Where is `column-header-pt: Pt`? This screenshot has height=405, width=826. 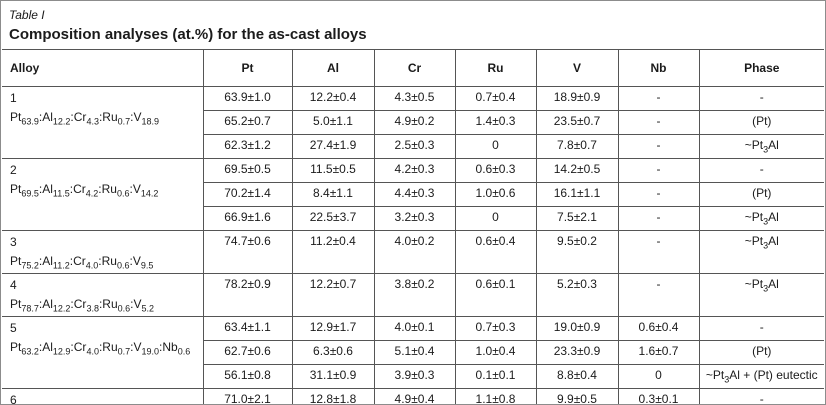
column-header-pt: Pt is located at coordinates (247, 68).